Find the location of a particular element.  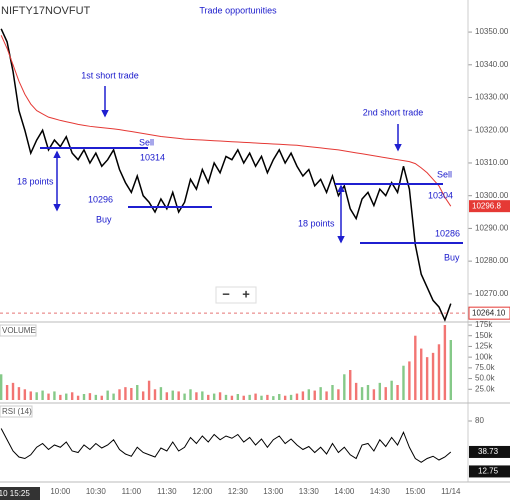

y-tick-label: 150k is located at coordinates (484, 335).